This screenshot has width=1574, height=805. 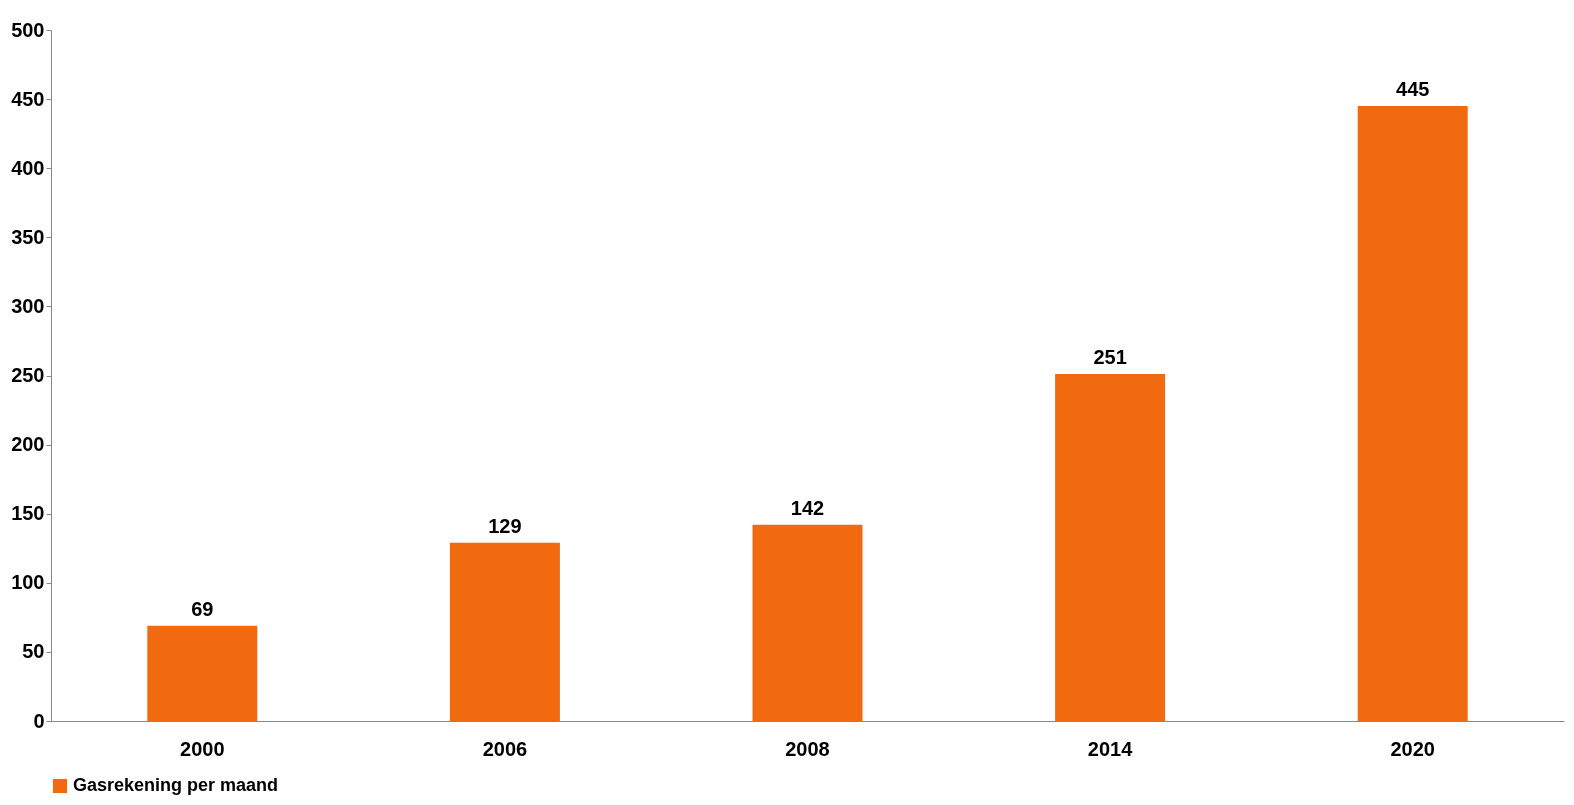 I want to click on y-tick-label: 250, so click(x=28, y=375).